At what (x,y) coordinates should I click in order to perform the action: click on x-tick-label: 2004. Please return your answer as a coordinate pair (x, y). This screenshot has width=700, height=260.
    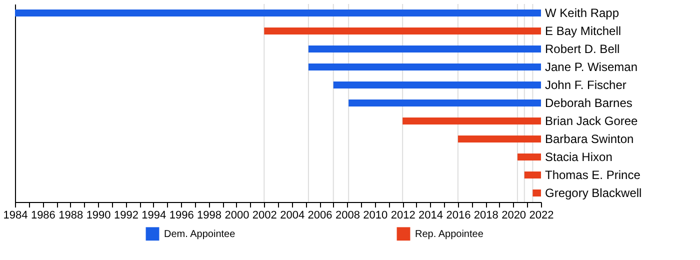
    Looking at the image, I should click on (292, 216).